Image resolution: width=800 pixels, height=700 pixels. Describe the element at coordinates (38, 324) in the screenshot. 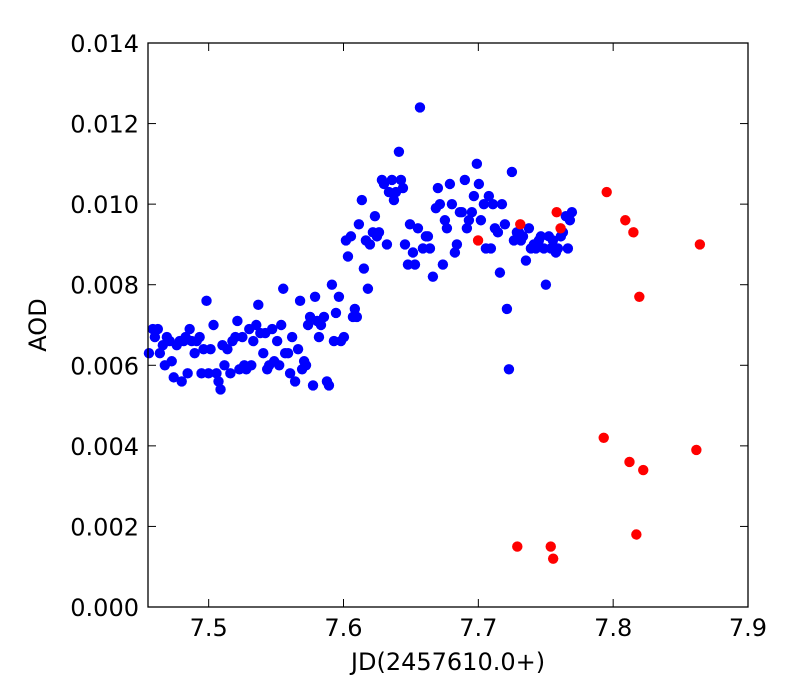

I see `y-axis-label: AOD` at that location.